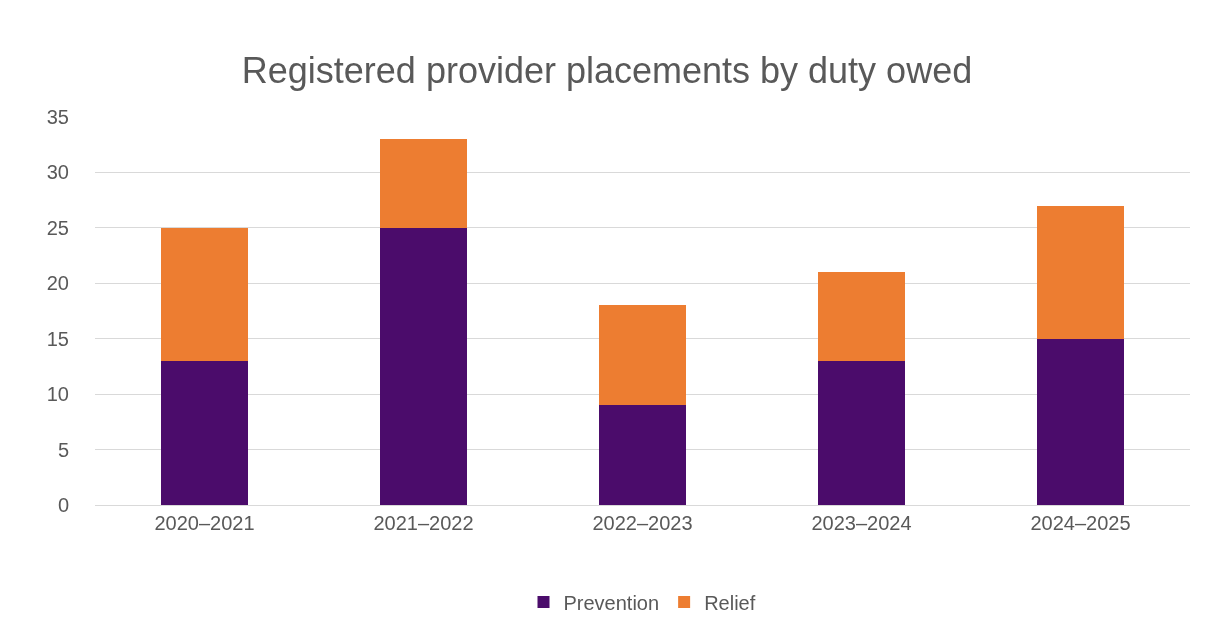  What do you see at coordinates (861, 523) in the screenshot?
I see `x-tick-label: 2023–2024` at bounding box center [861, 523].